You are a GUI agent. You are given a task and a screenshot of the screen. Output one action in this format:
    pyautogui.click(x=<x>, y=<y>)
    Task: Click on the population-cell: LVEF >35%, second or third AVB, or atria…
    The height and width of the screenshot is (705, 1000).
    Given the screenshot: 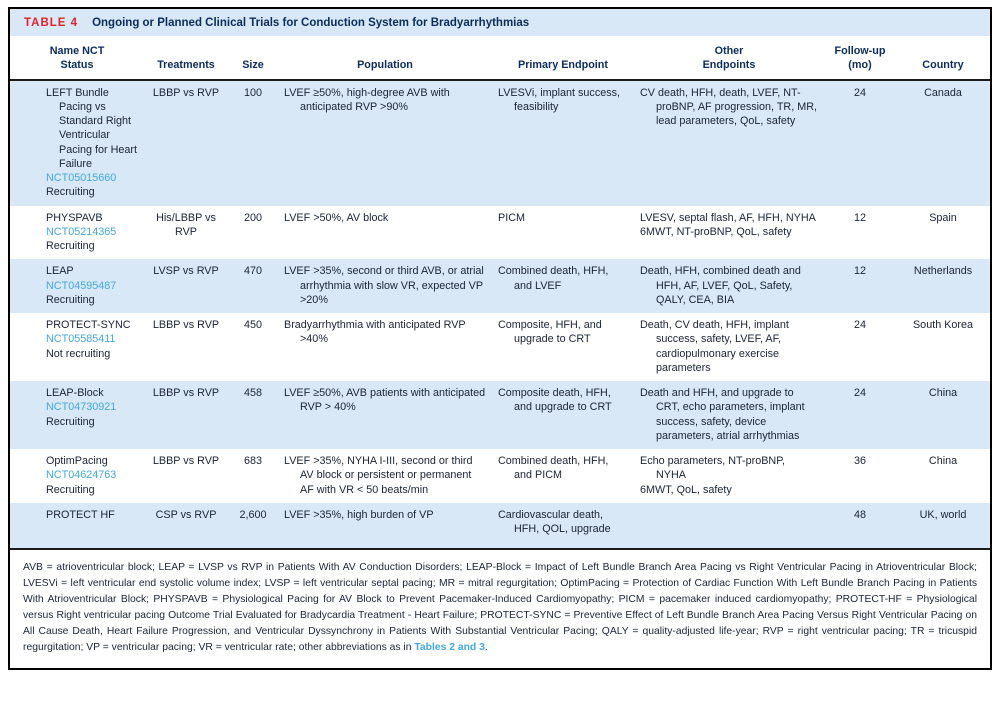 What is the action you would take?
    pyautogui.click(x=384, y=285)
    